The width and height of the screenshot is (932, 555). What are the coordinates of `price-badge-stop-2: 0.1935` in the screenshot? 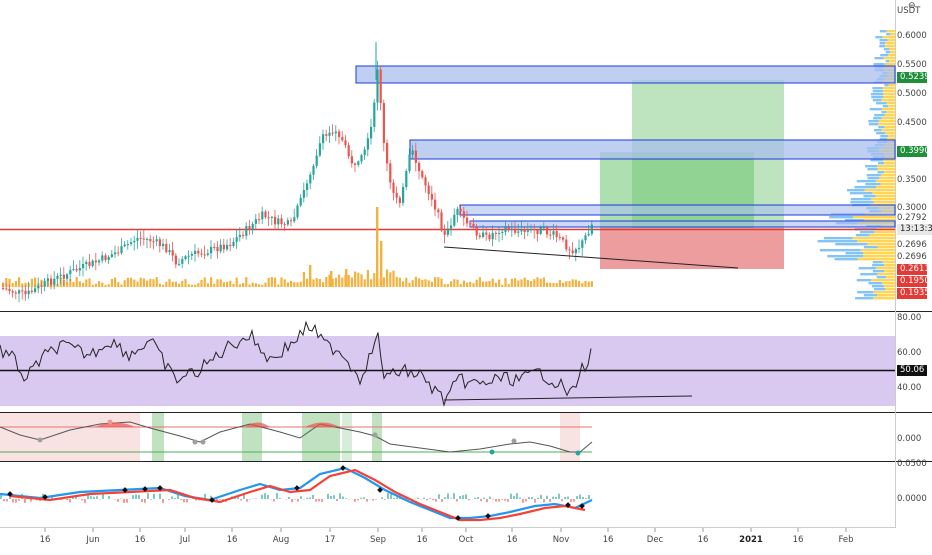 It's located at (912, 293).